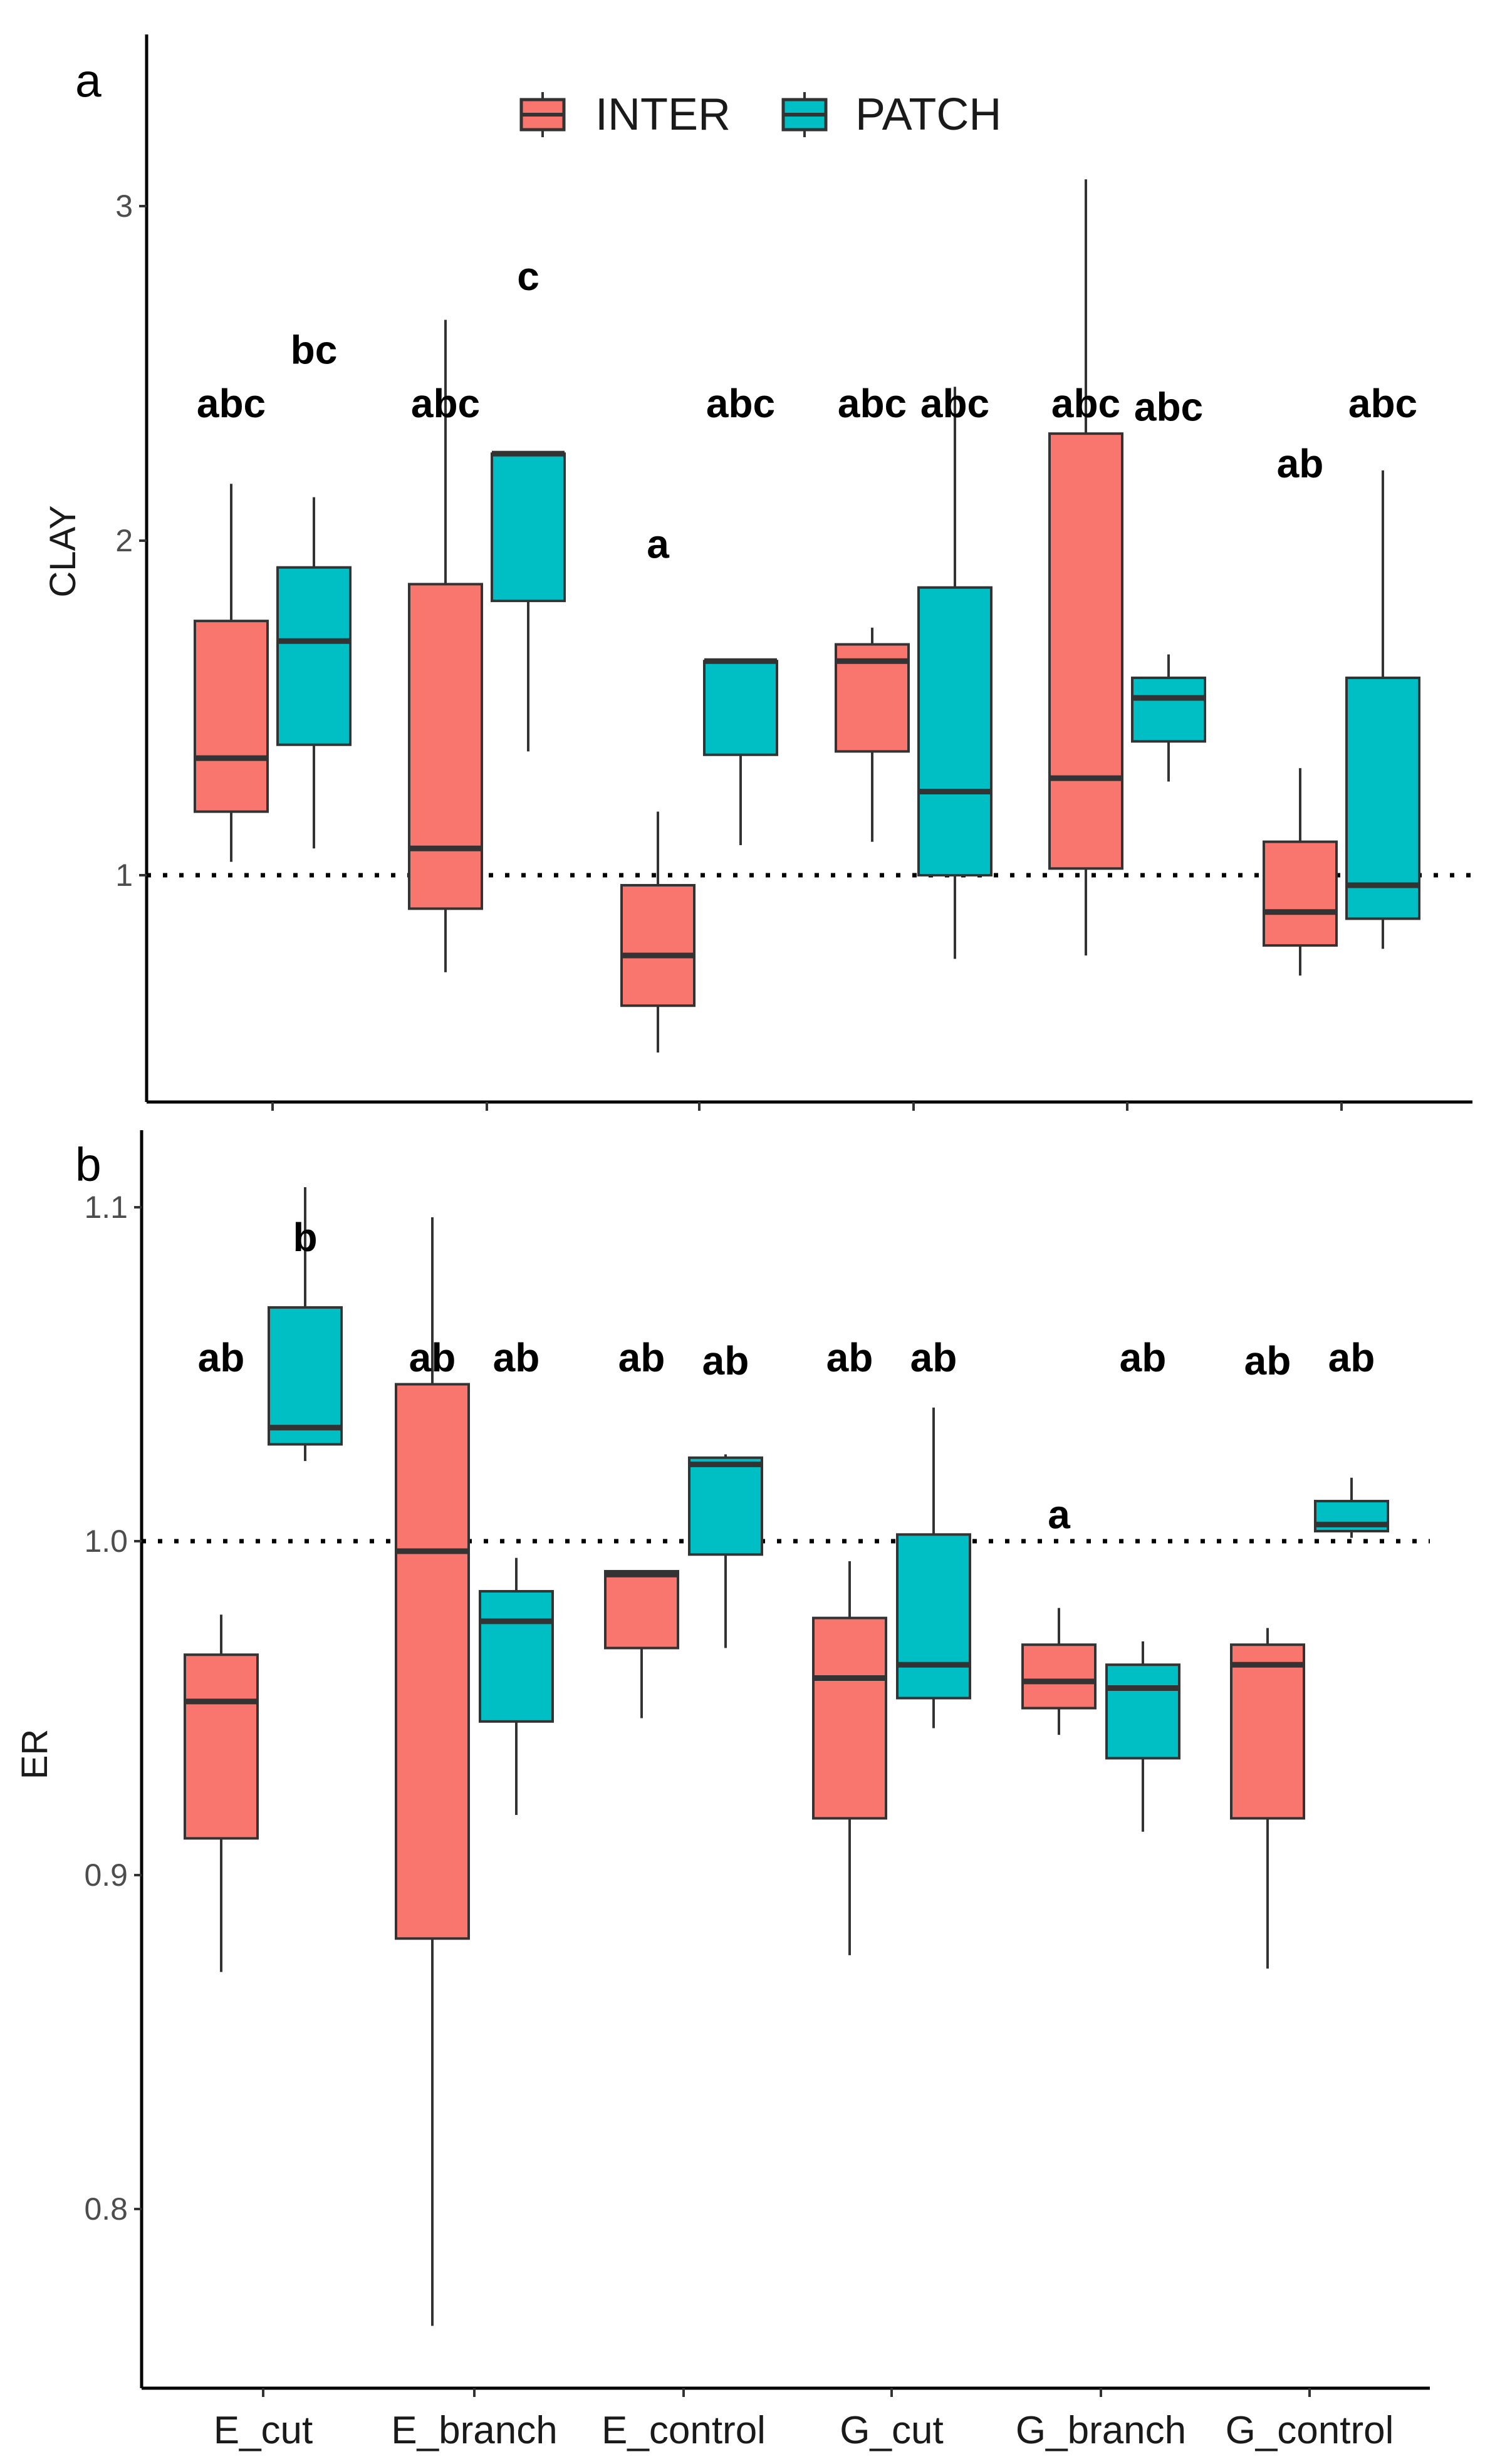 The height and width of the screenshot is (2464, 1485). I want to click on box-inter-E_cut: abc, so click(231, 621).